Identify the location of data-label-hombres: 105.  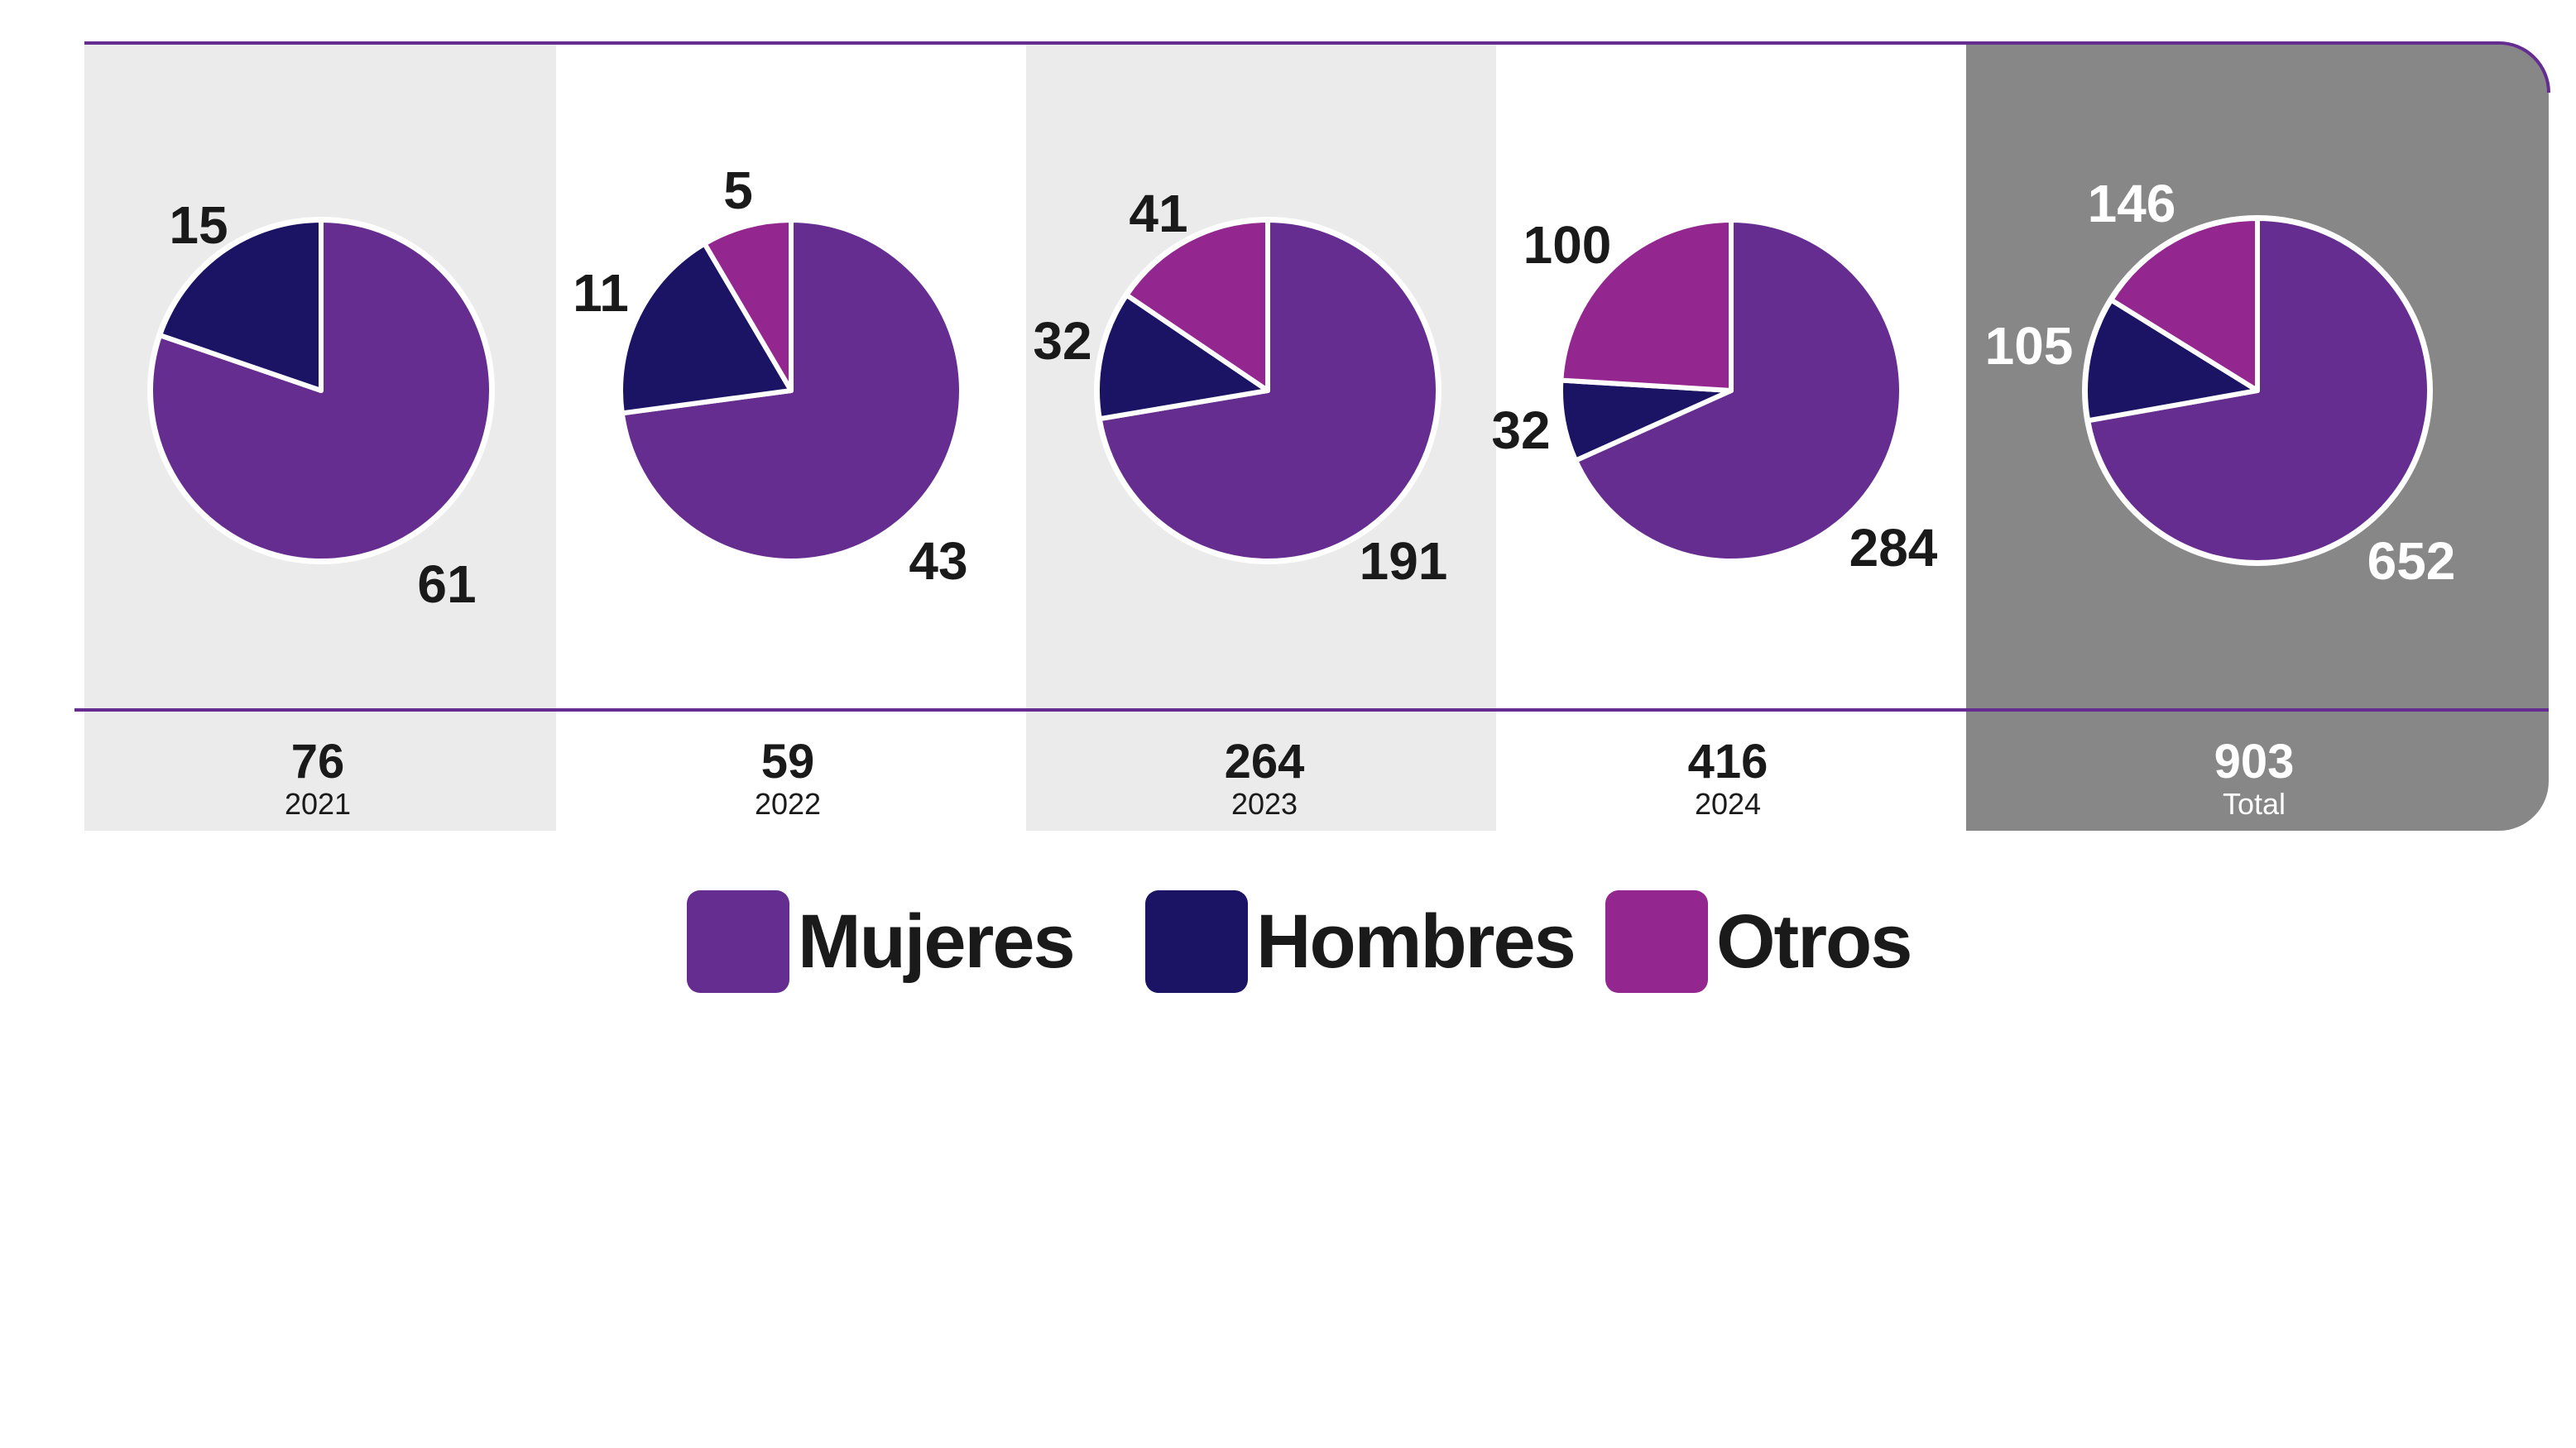
(2030, 346).